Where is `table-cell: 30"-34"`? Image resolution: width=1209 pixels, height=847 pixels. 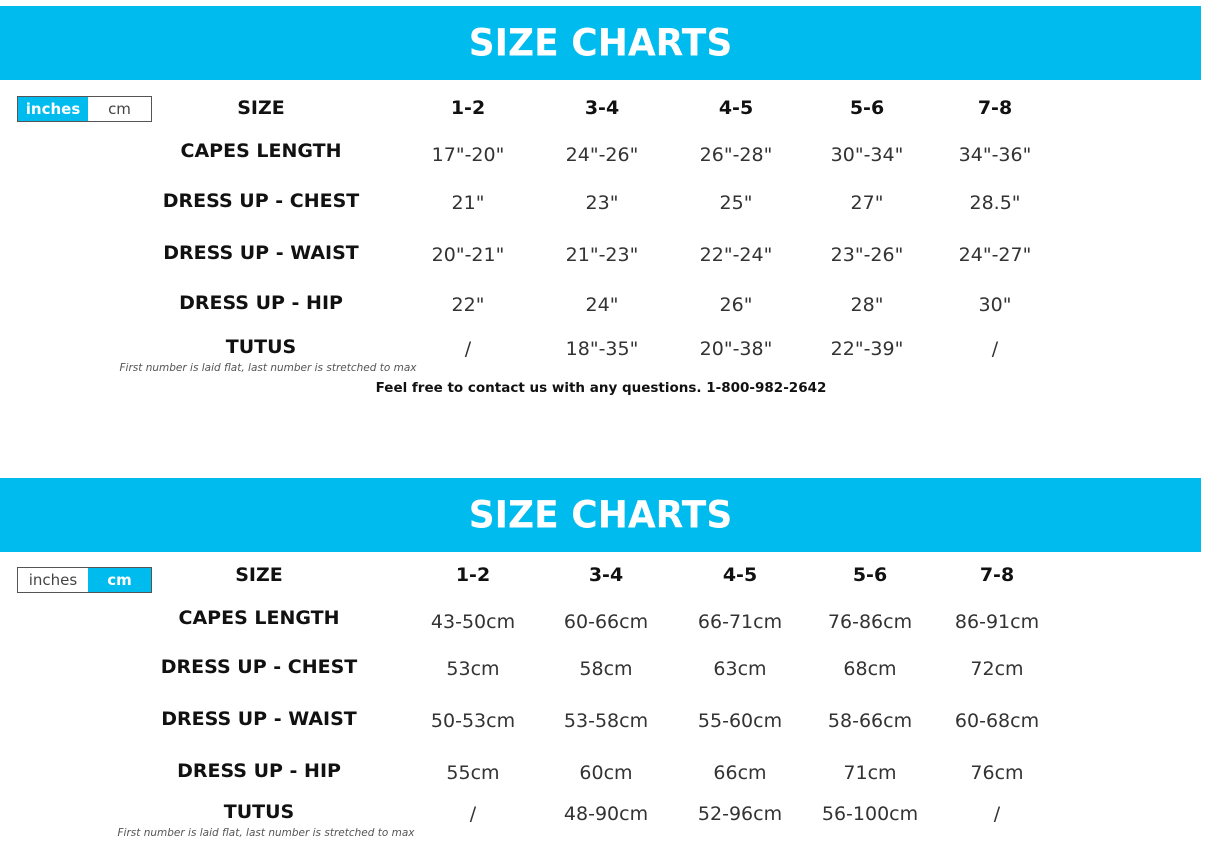
table-cell: 30"-34" is located at coordinates (867, 155).